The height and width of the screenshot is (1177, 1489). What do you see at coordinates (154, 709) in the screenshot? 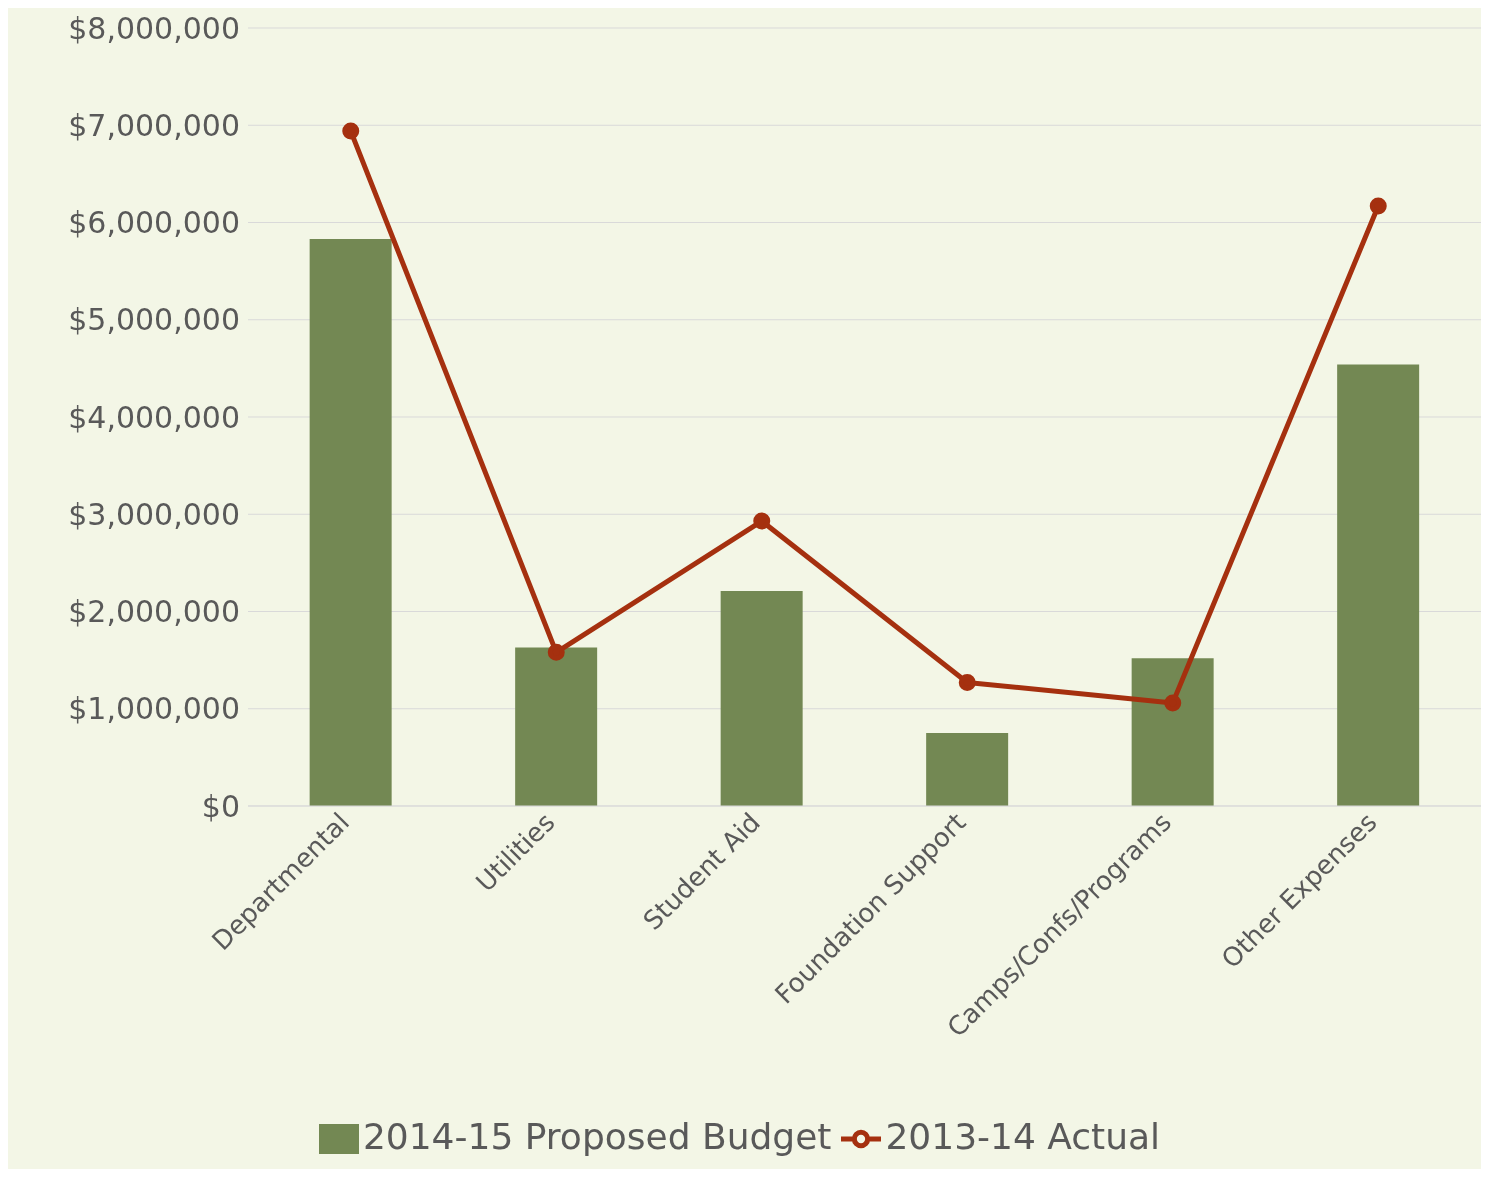
I see `y-tick-label: $1,000,000` at bounding box center [154, 709].